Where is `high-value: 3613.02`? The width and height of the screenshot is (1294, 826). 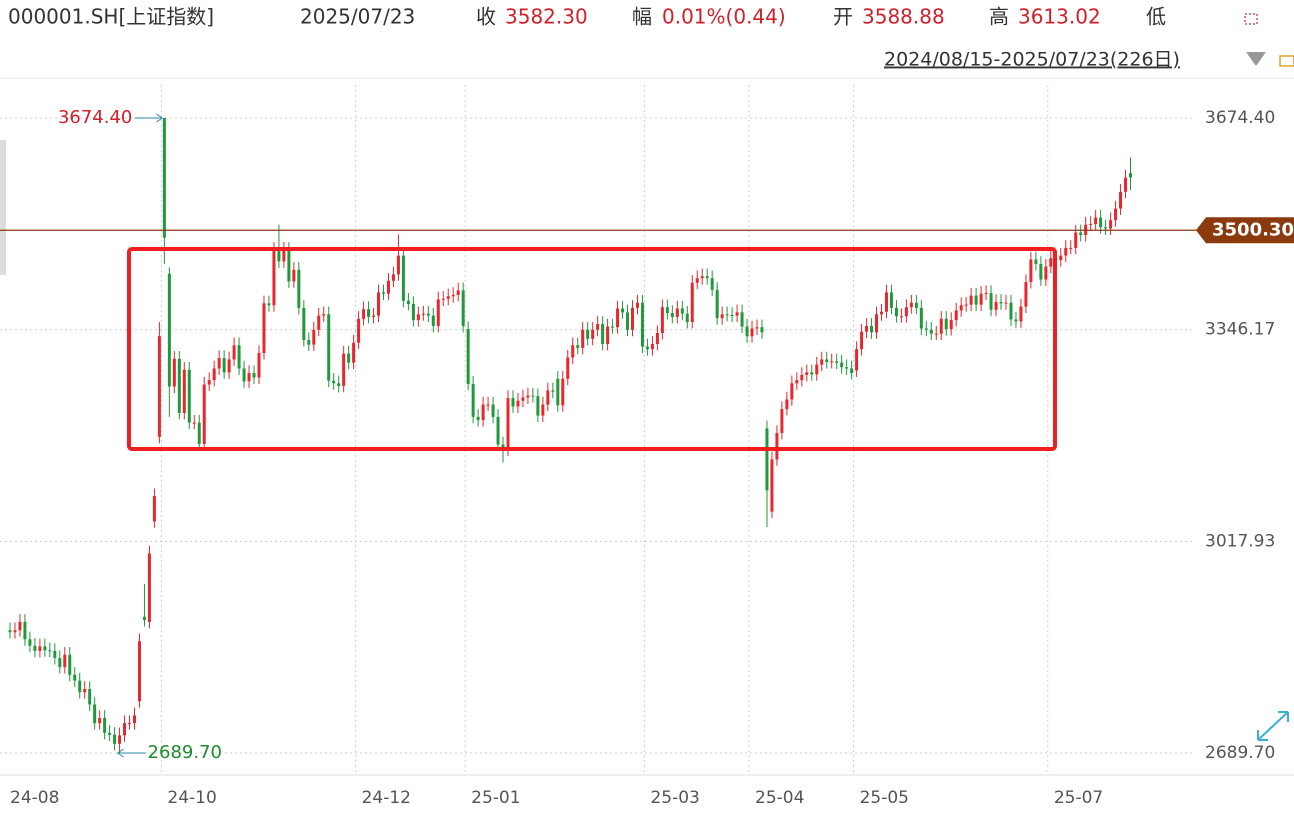
high-value: 3613.02 is located at coordinates (1059, 17).